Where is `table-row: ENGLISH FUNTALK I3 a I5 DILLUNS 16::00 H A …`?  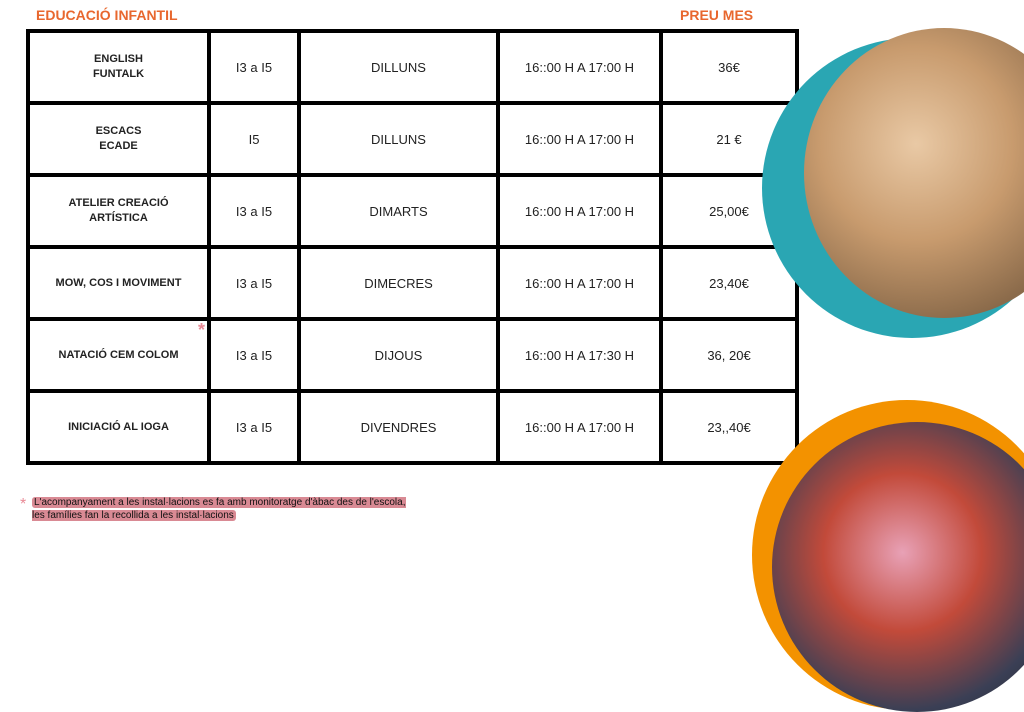
table-row: ENGLISH FUNTALK I3 a I5 DILLUNS 16::00 H A … is located at coordinates (412, 67).